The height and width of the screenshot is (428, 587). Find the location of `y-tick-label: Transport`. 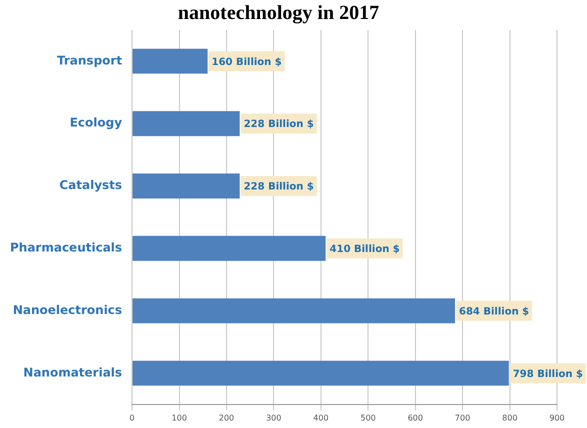

y-tick-label: Transport is located at coordinates (89, 60).